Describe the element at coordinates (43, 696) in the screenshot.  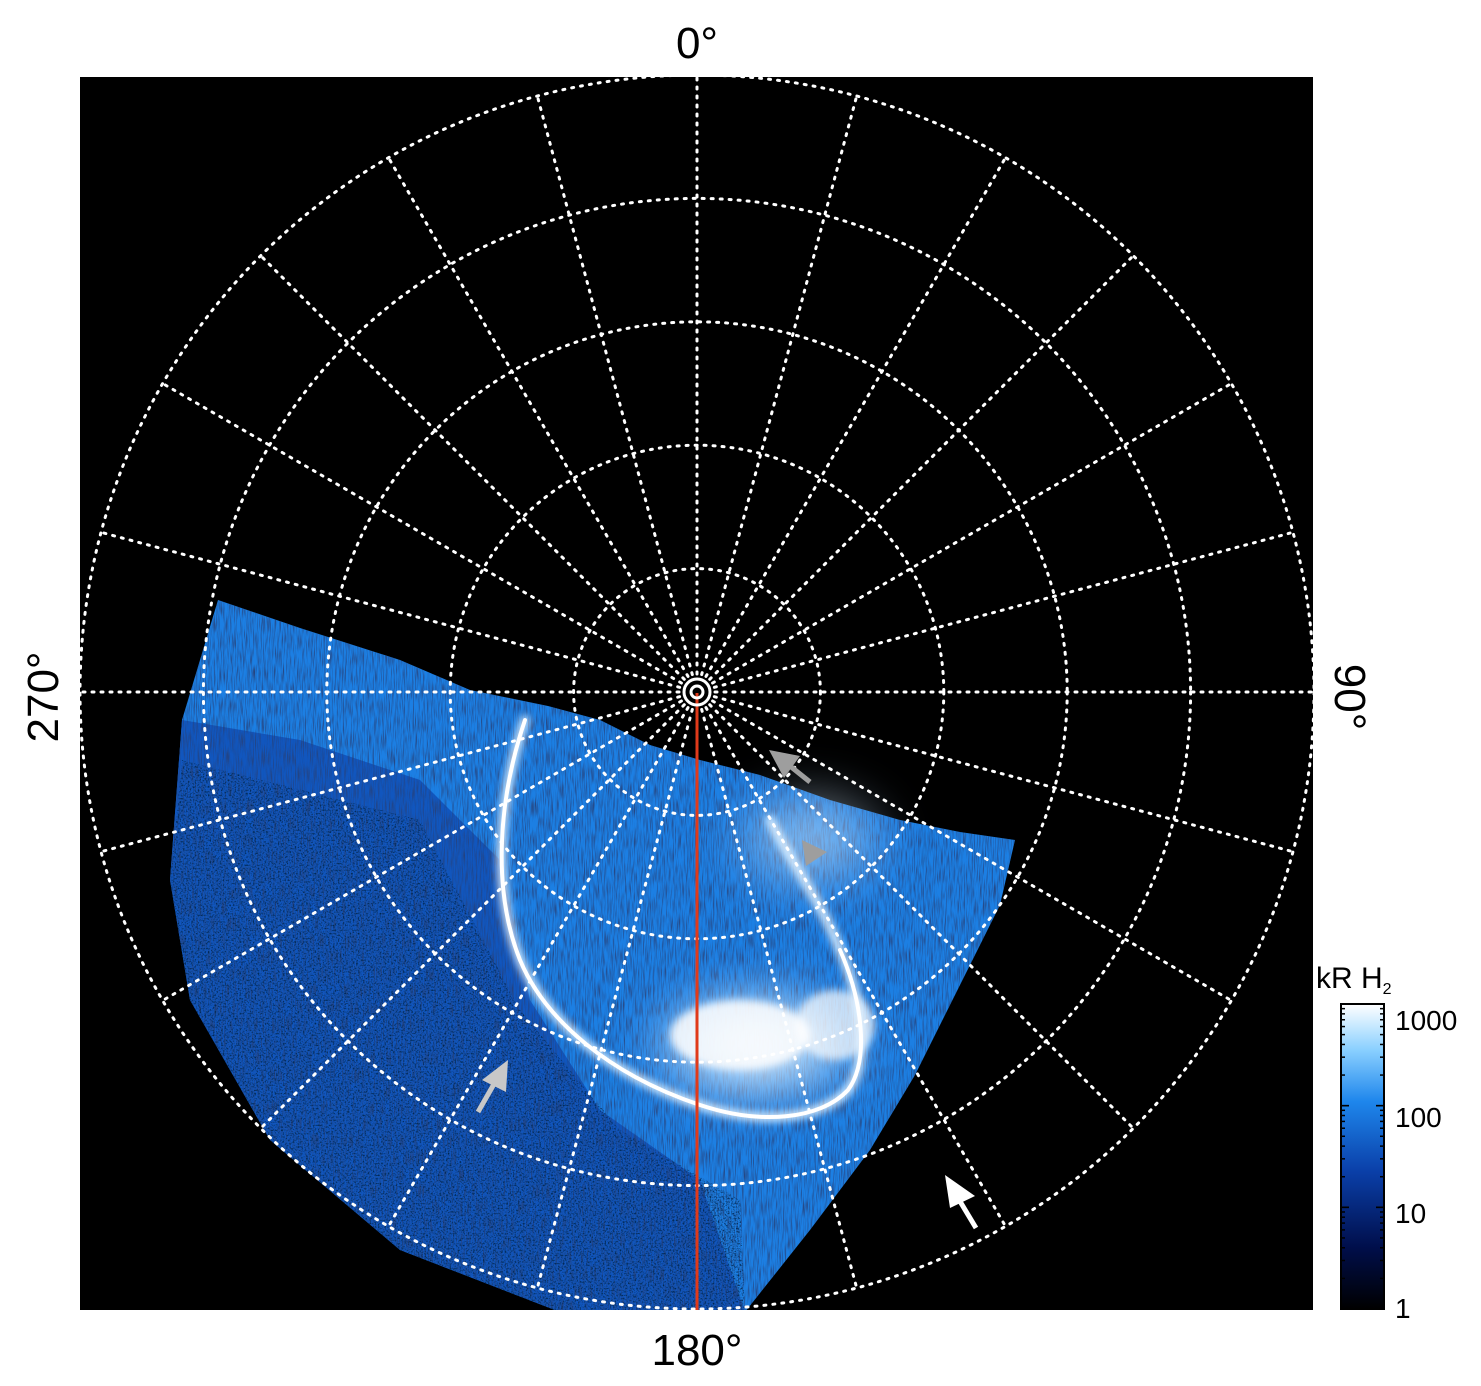
I see `longitude-label-left: 270°` at that location.